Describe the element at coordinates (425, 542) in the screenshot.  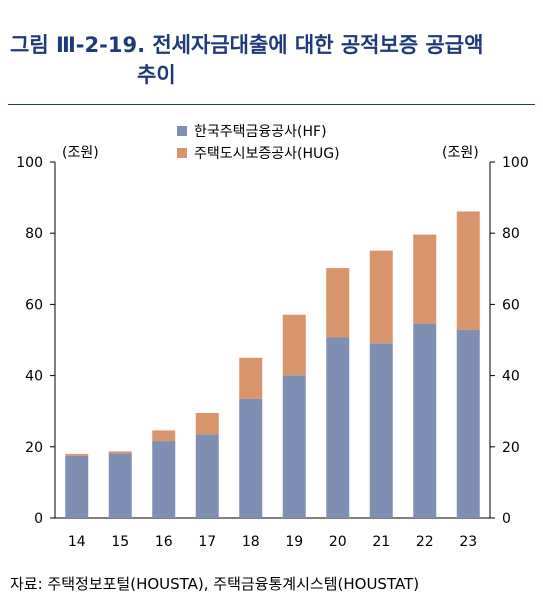
I see `x-tick-label: 22` at that location.